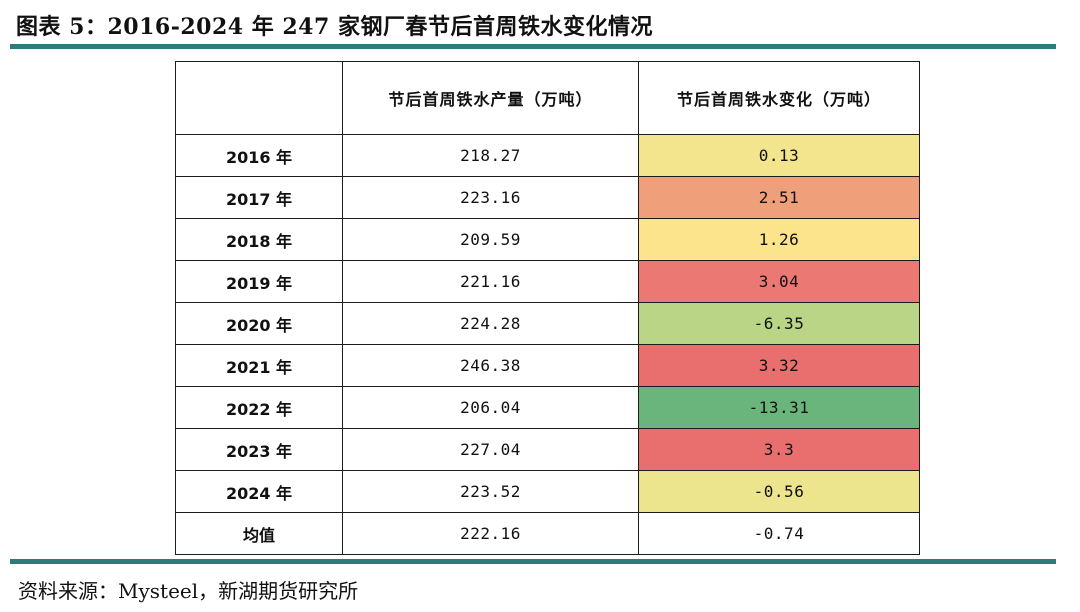 The image size is (1080, 612). Describe the element at coordinates (490, 491) in the screenshot. I see `output-cell: 223.52` at that location.